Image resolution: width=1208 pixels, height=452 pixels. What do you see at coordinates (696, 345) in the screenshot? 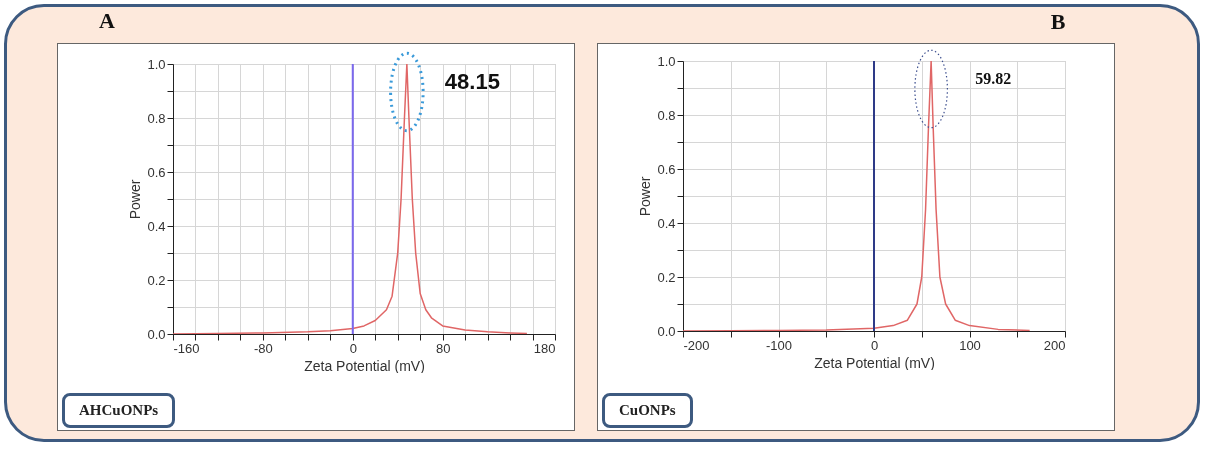
I see `x-tick-label: -200` at bounding box center [696, 345].